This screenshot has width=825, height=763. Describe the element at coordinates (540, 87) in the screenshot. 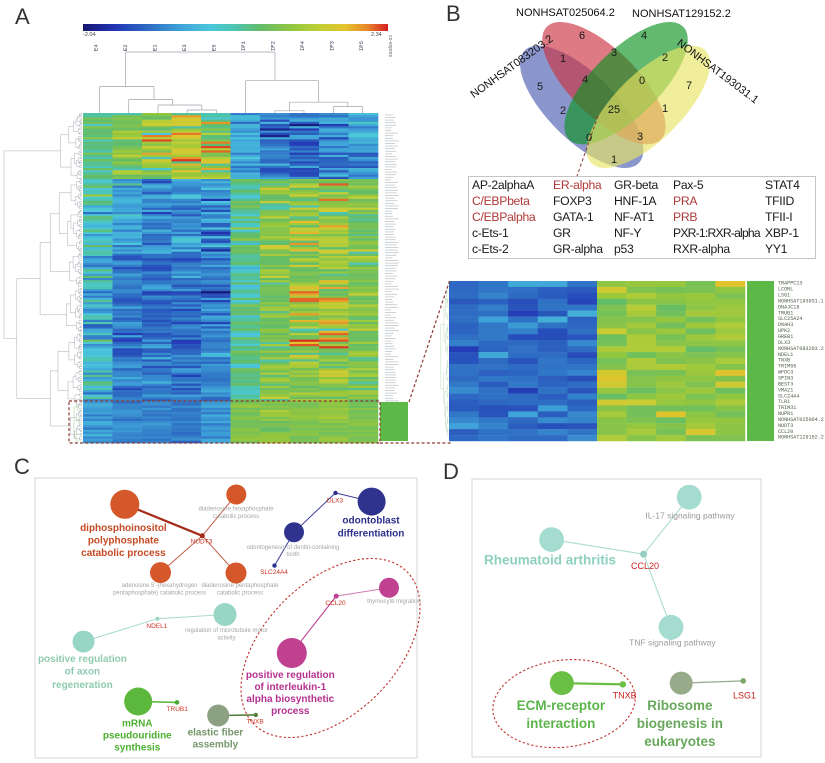

I see `svg-text: 5` at that location.